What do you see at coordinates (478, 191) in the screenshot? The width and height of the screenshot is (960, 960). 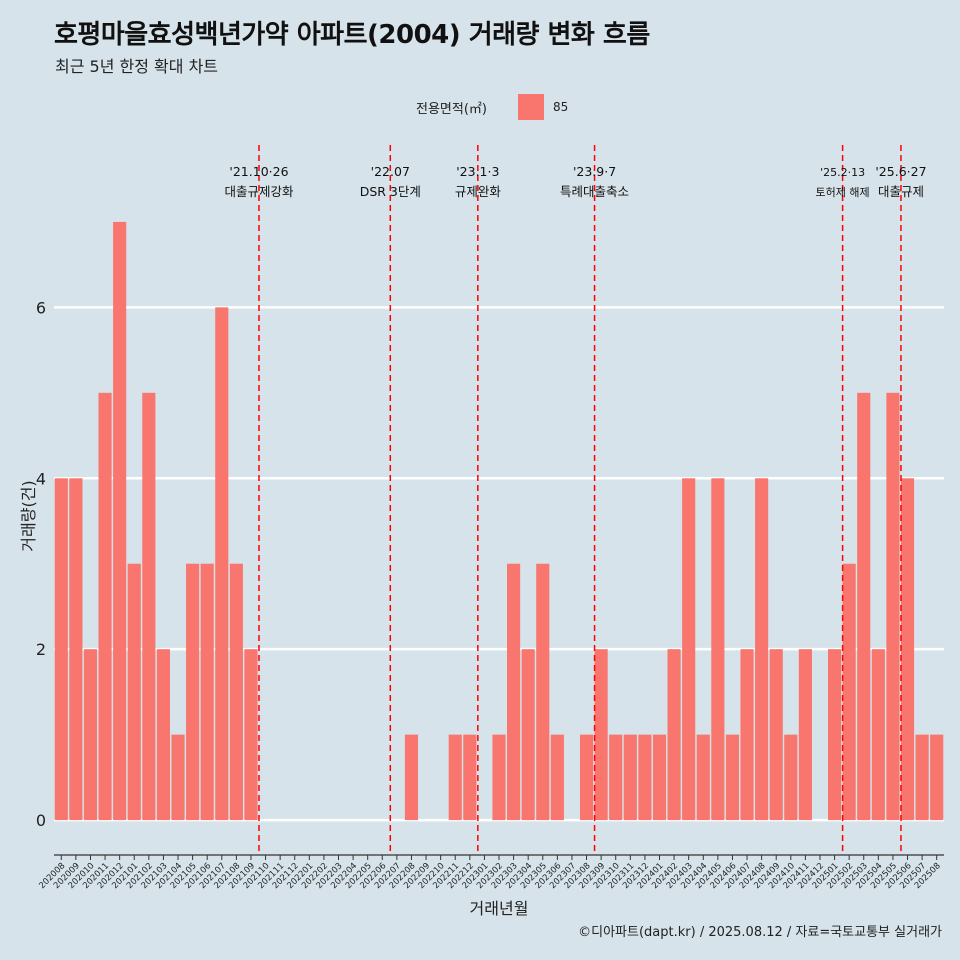 I see `event-label-2: 규제완화` at bounding box center [478, 191].